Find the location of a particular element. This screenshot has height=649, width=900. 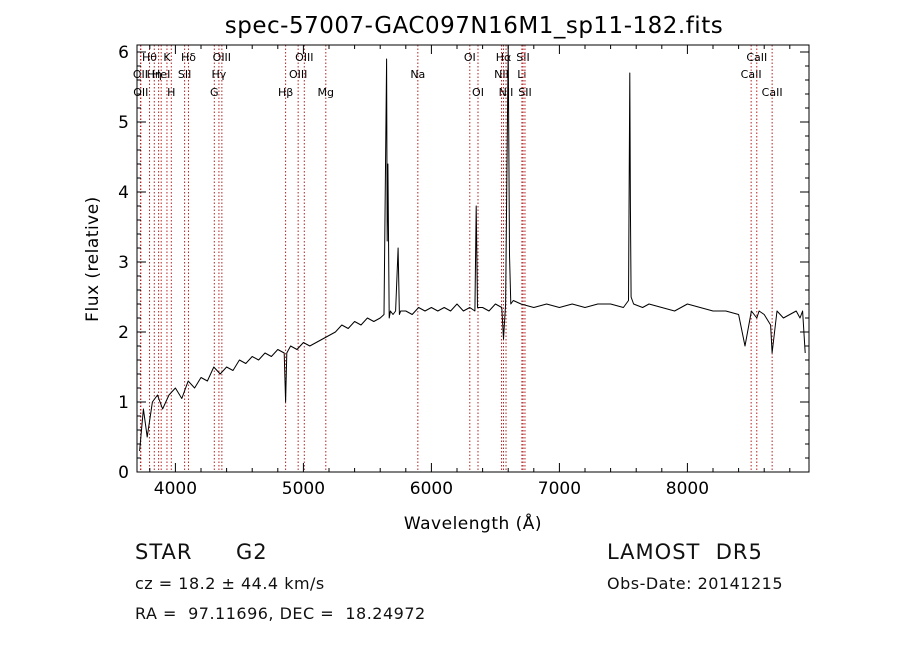

line-label: Hα is located at coordinates (504, 57).